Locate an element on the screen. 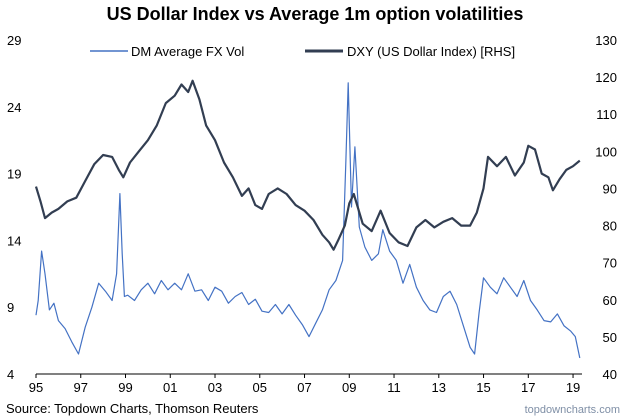 The height and width of the screenshot is (420, 630). legend-label-dm-fx-vol: DM Average FX Vol is located at coordinates (187, 51).